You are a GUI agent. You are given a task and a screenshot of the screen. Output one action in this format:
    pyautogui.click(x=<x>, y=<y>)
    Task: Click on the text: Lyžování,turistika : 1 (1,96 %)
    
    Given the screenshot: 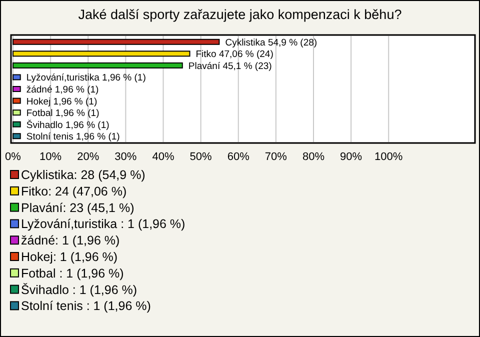 What is the action you would take?
    pyautogui.click(x=103, y=224)
    